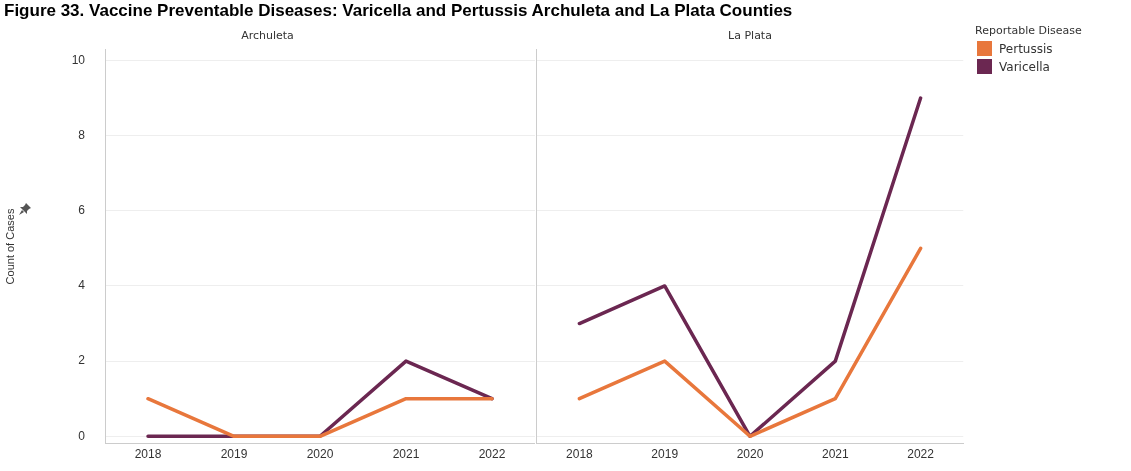 The height and width of the screenshot is (471, 1131). I want to click on y-axis-title: Count of Cases, so click(9, 246).